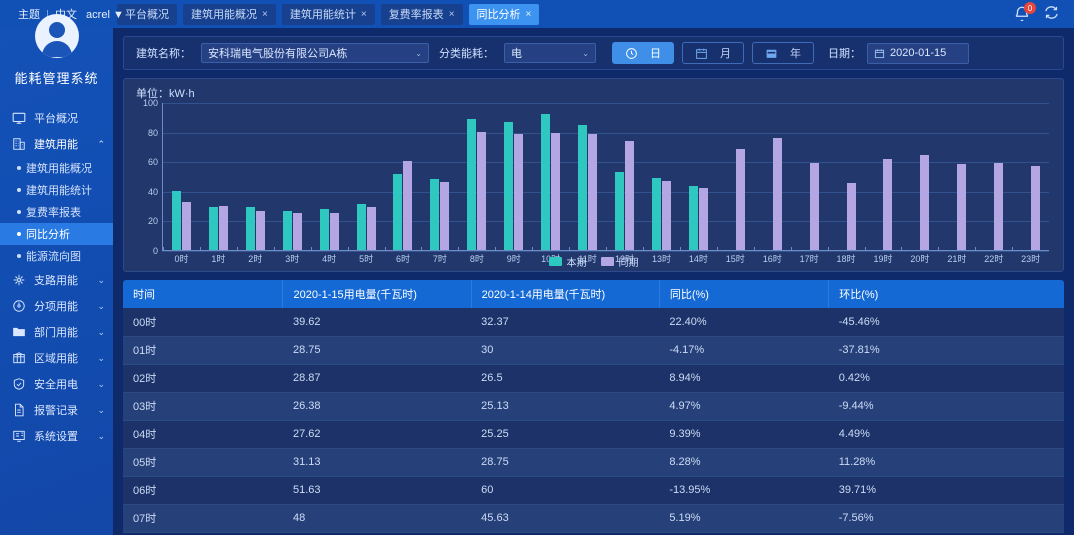 The width and height of the screenshot is (1074, 535). What do you see at coordinates (593, 518) in the screenshot?
I see `table-row: 07时 48 45.63 5.19% -7.56%` at bounding box center [593, 518].